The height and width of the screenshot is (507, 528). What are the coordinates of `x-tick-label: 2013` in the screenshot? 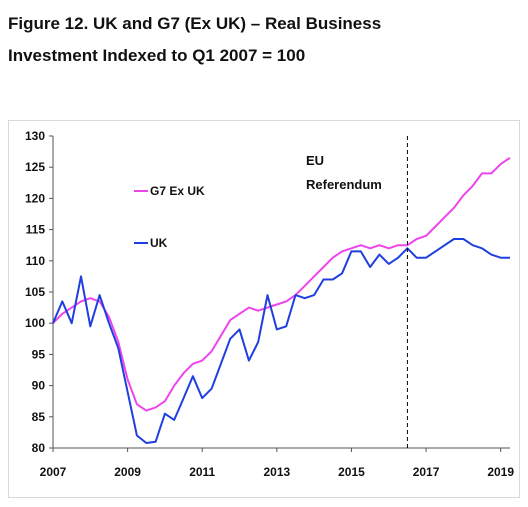 It's located at (276, 472).